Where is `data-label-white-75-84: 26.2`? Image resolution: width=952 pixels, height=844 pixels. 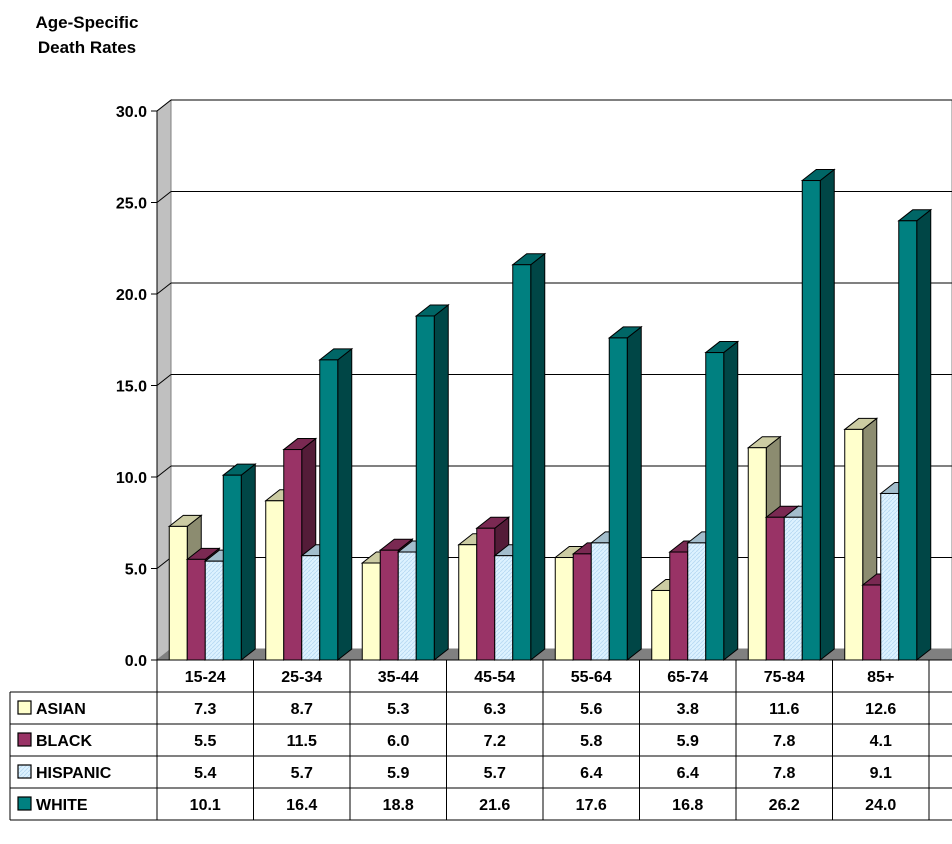 data-label-white-75-84: 26.2 is located at coordinates (784, 805).